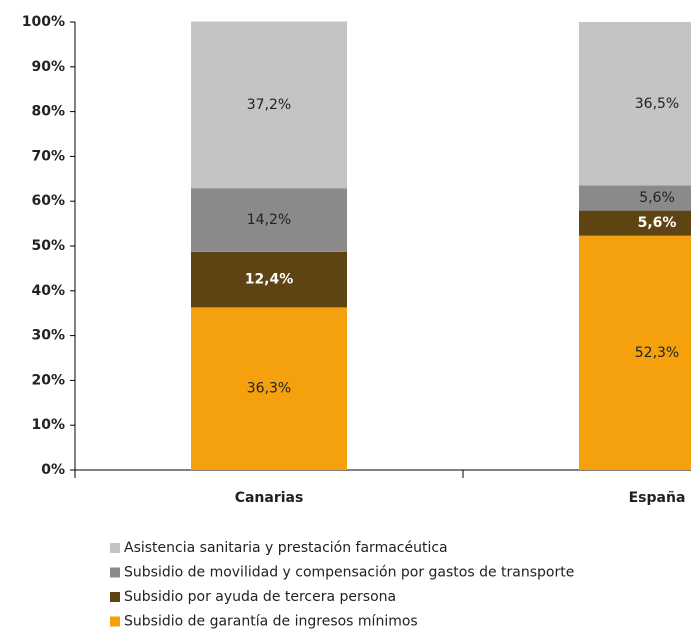 The width and height of the screenshot is (691, 636). What do you see at coordinates (48, 380) in the screenshot?
I see `y-tick-label: 20%` at bounding box center [48, 380].